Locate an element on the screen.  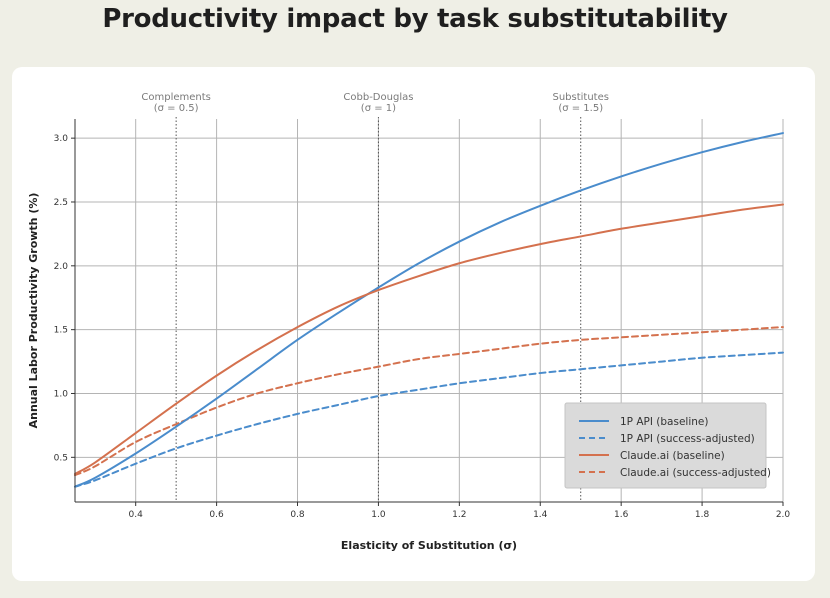
x-tick-label: 1.0 is located at coordinates (378, 515).